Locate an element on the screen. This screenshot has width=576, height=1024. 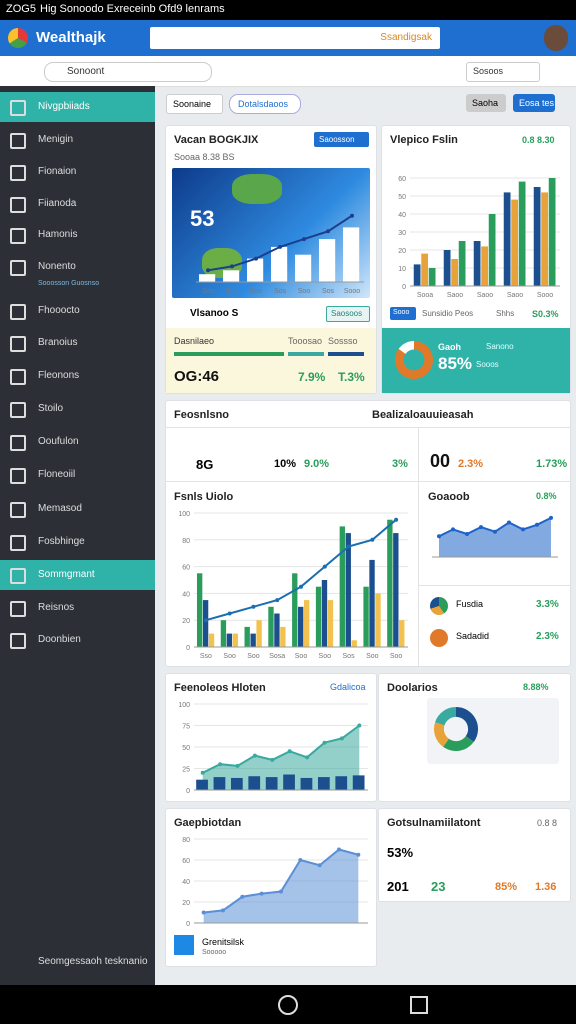
stat: 8G is located at coordinates (205, 464).